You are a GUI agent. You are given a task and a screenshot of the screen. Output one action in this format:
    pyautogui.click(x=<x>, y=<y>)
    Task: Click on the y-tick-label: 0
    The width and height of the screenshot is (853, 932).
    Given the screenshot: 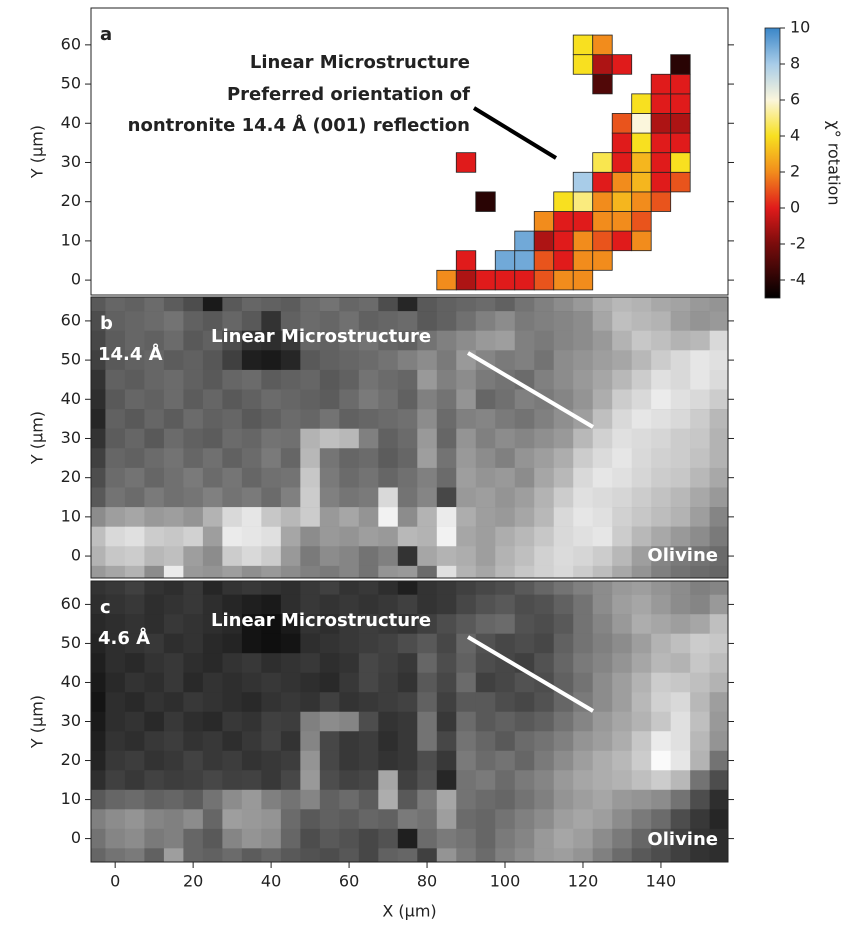 What is the action you would take?
    pyautogui.click(x=76, y=555)
    